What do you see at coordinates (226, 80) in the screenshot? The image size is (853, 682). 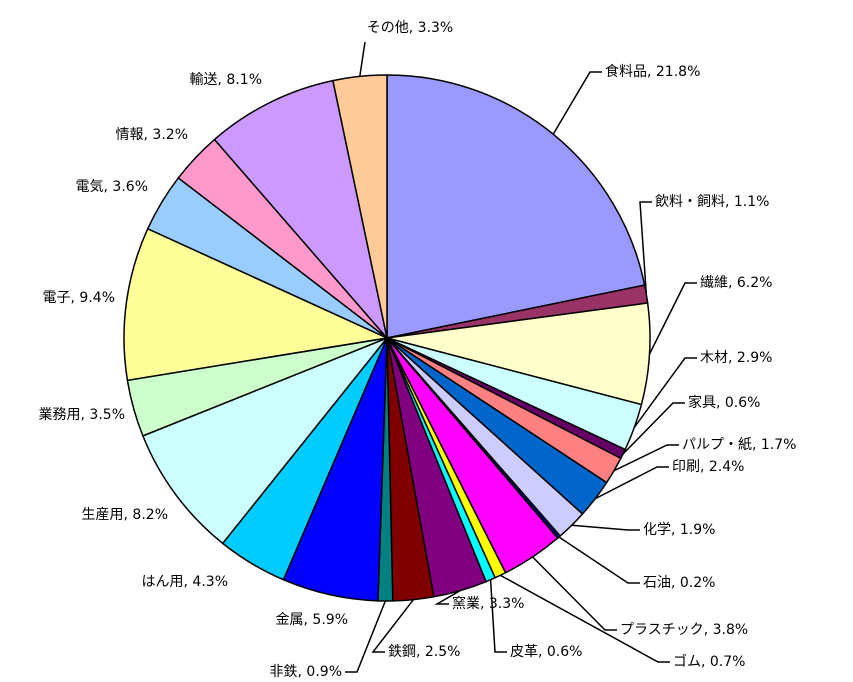 I see `data-label: 輸送, 8.1%` at bounding box center [226, 80].